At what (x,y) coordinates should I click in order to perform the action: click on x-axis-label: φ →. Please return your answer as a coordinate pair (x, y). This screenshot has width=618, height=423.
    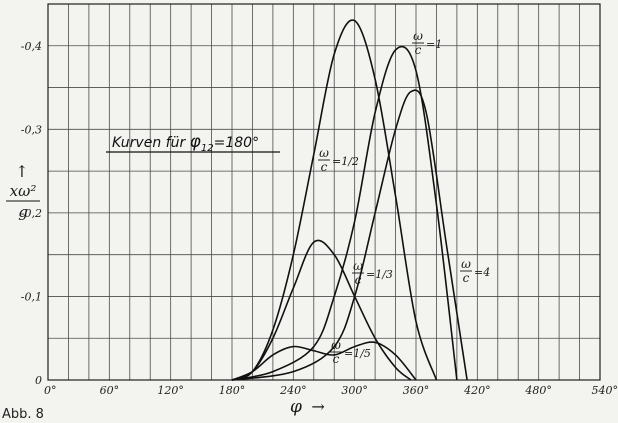
    Looking at the image, I should click on (307, 407).